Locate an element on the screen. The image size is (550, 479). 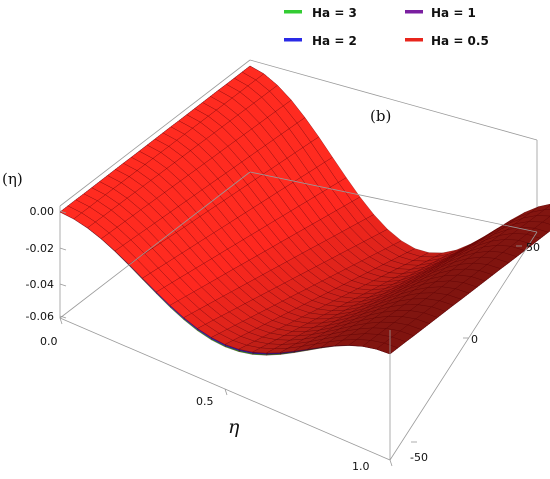
z-tick-label: -0.06 is located at coordinates (40, 316).